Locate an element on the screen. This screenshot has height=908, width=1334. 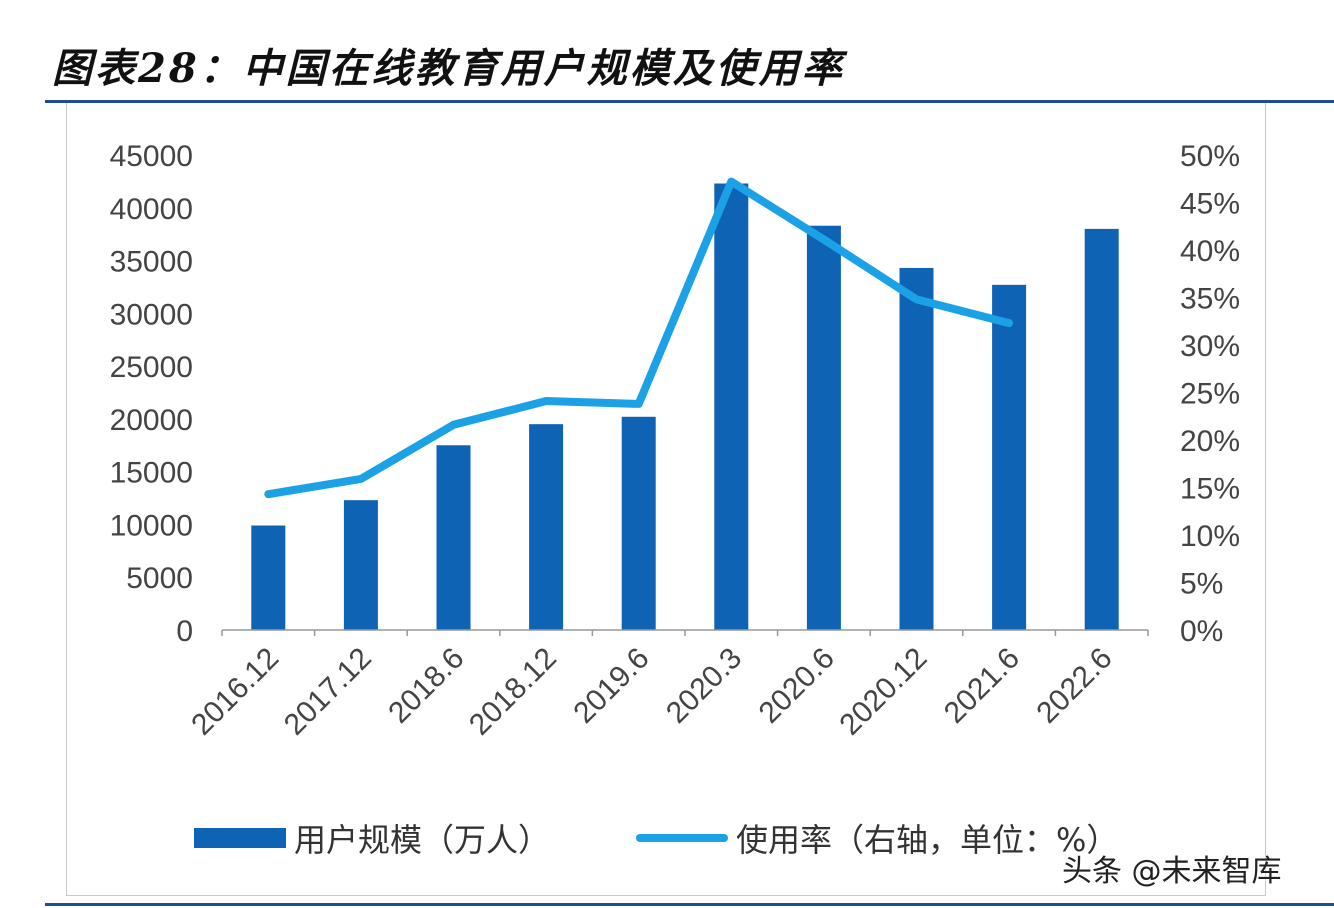
legend-label-line: 使用率（右轴，单位：%） is located at coordinates (927, 840).